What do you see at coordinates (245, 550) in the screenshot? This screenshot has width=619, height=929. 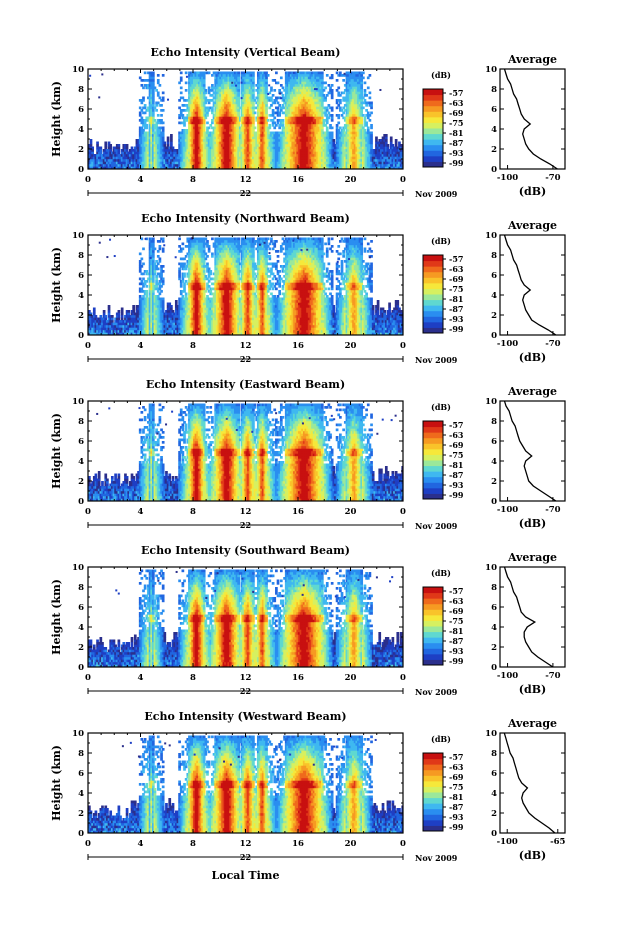 I see `panel-title: Echo Intensity (Southward Beam)` at bounding box center [245, 550].